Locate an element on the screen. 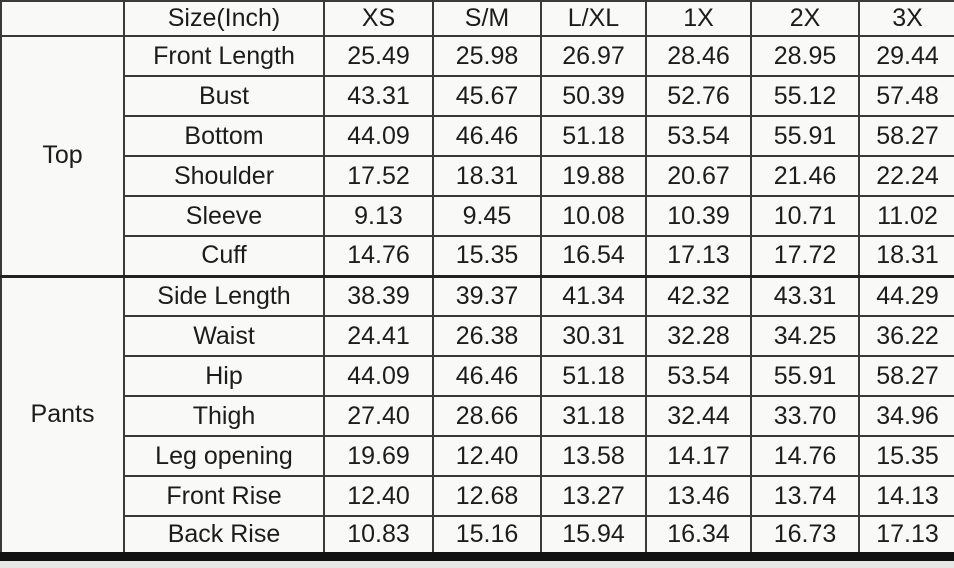  table-row: Bottom 44.09 46.46 51.18 53.54 55.91 58.27 is located at coordinates (477, 136).